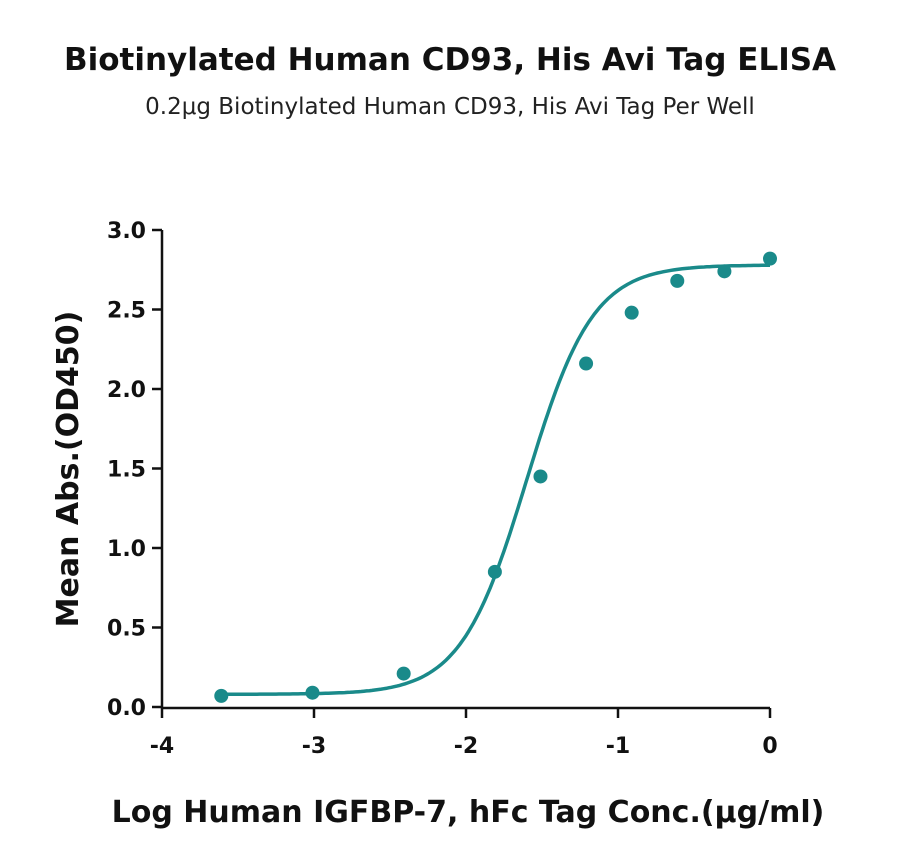  I want to click on x-tick-label: 0, so click(769, 746).